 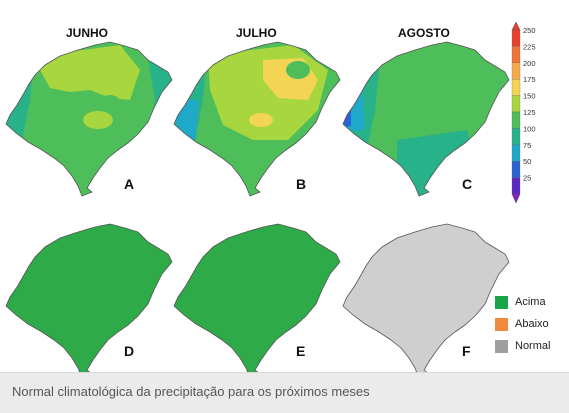 What do you see at coordinates (89, 119) in the screenshot?
I see `map-panel-a` at bounding box center [89, 119].